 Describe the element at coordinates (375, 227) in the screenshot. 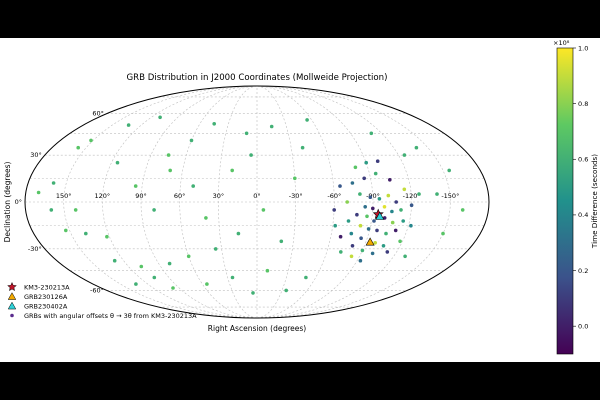

I see `highlight-markers` at that location.